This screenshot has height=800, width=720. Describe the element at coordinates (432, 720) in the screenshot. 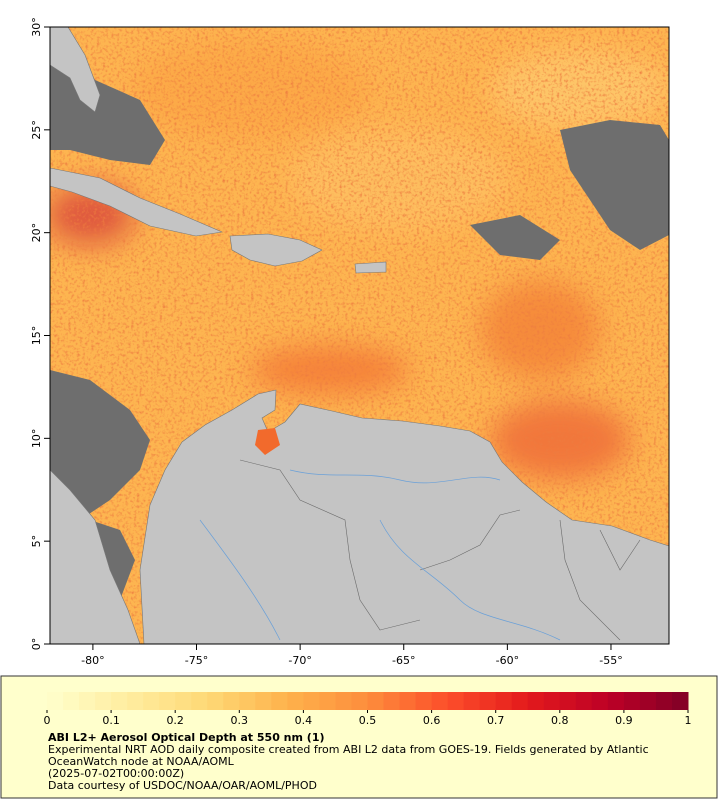

I see `colorbar-tick-label: 0.6` at that location.